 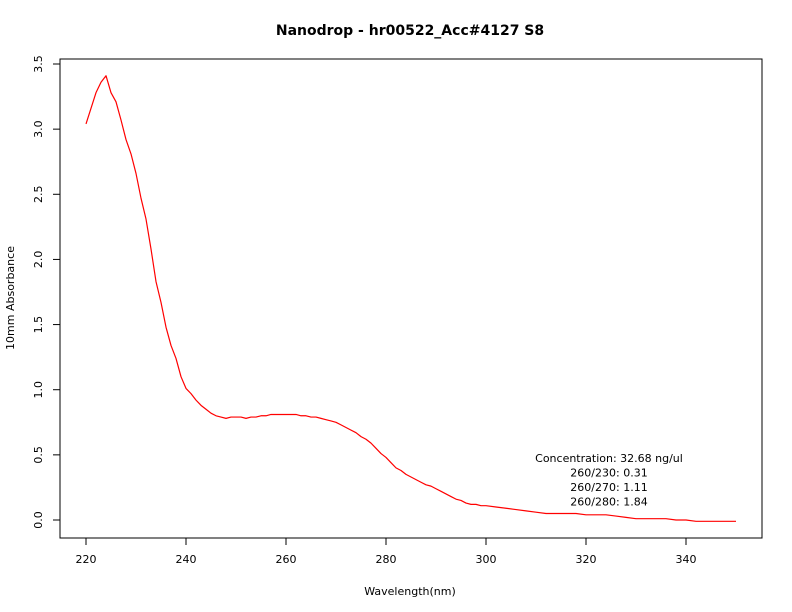 I want to click on x-axis: 220 240 260 280 300 320 340, so click(x=386, y=552).